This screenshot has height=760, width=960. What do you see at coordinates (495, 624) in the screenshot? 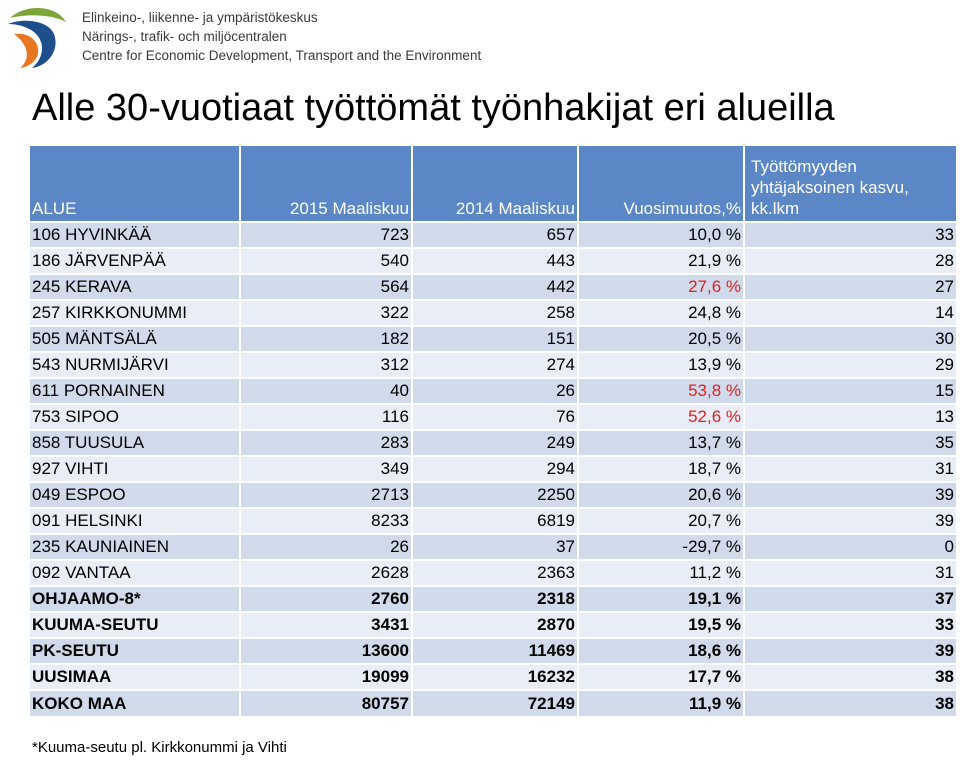
I see `cell-2014: 2870` at bounding box center [495, 624].